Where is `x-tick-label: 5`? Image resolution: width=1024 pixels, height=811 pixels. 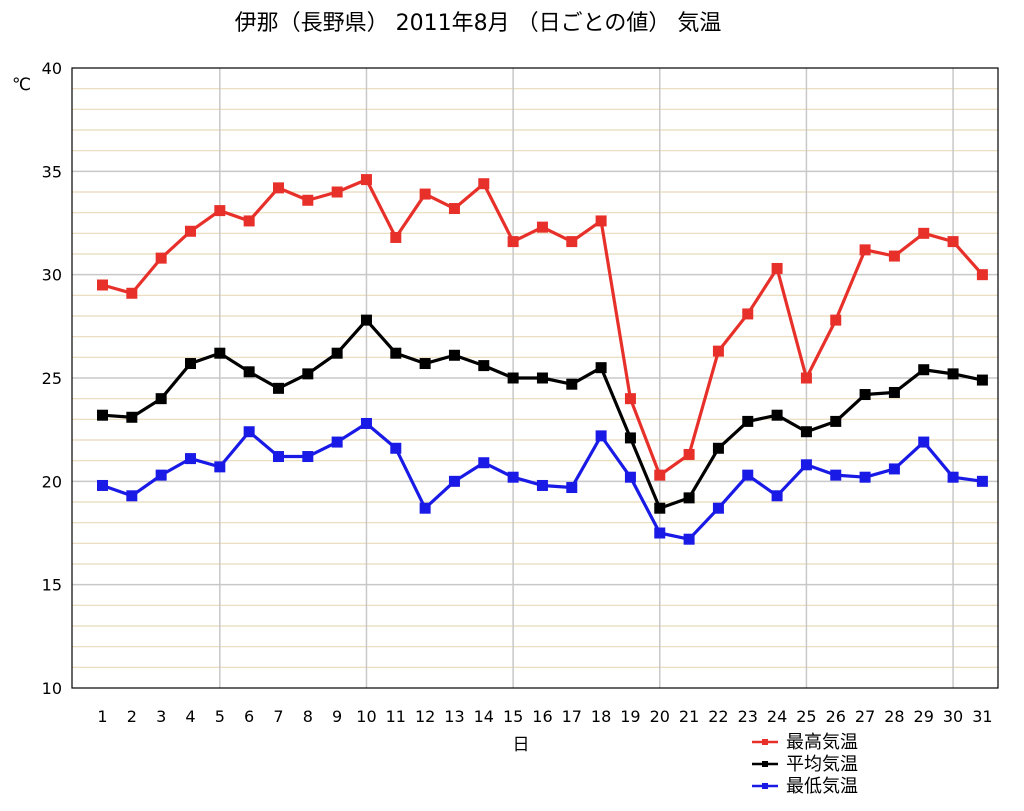
x-tick-label: 5 is located at coordinates (220, 716).